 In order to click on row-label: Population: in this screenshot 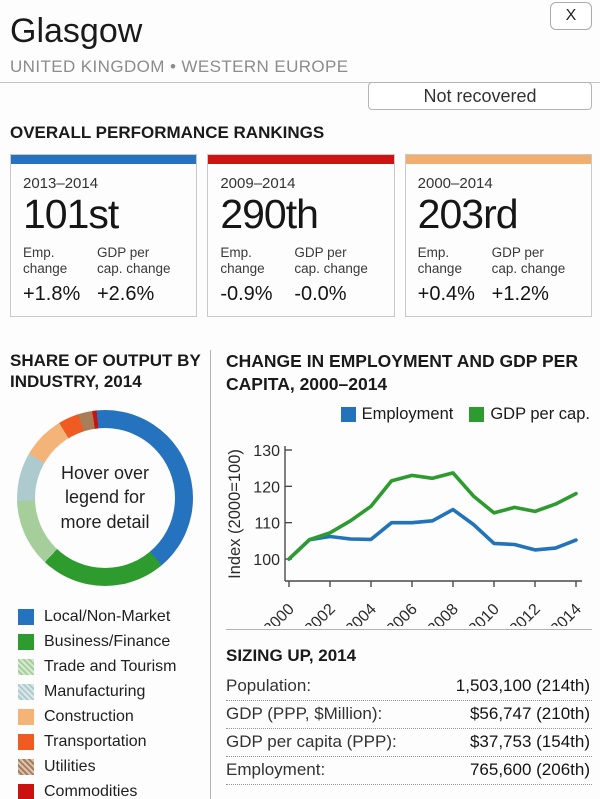, I will do `click(269, 685)`.